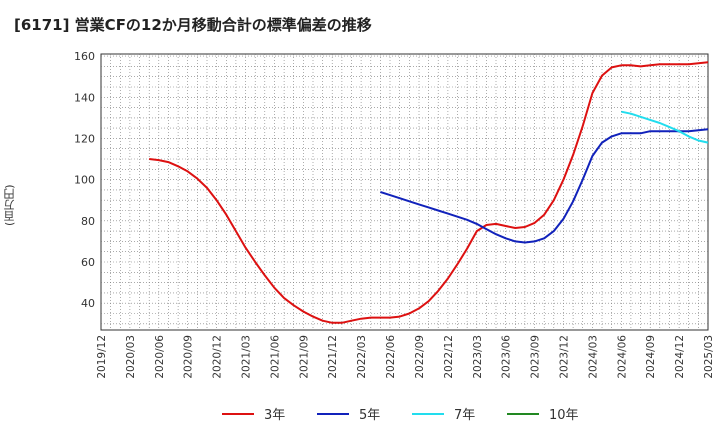  I want to click on y-tick-label: 80, so click(88, 221).